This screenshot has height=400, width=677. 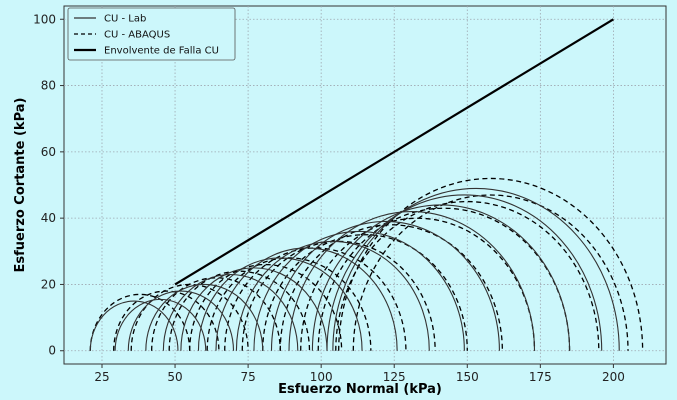 I want to click on x-tick-label: 200, so click(x=613, y=377).